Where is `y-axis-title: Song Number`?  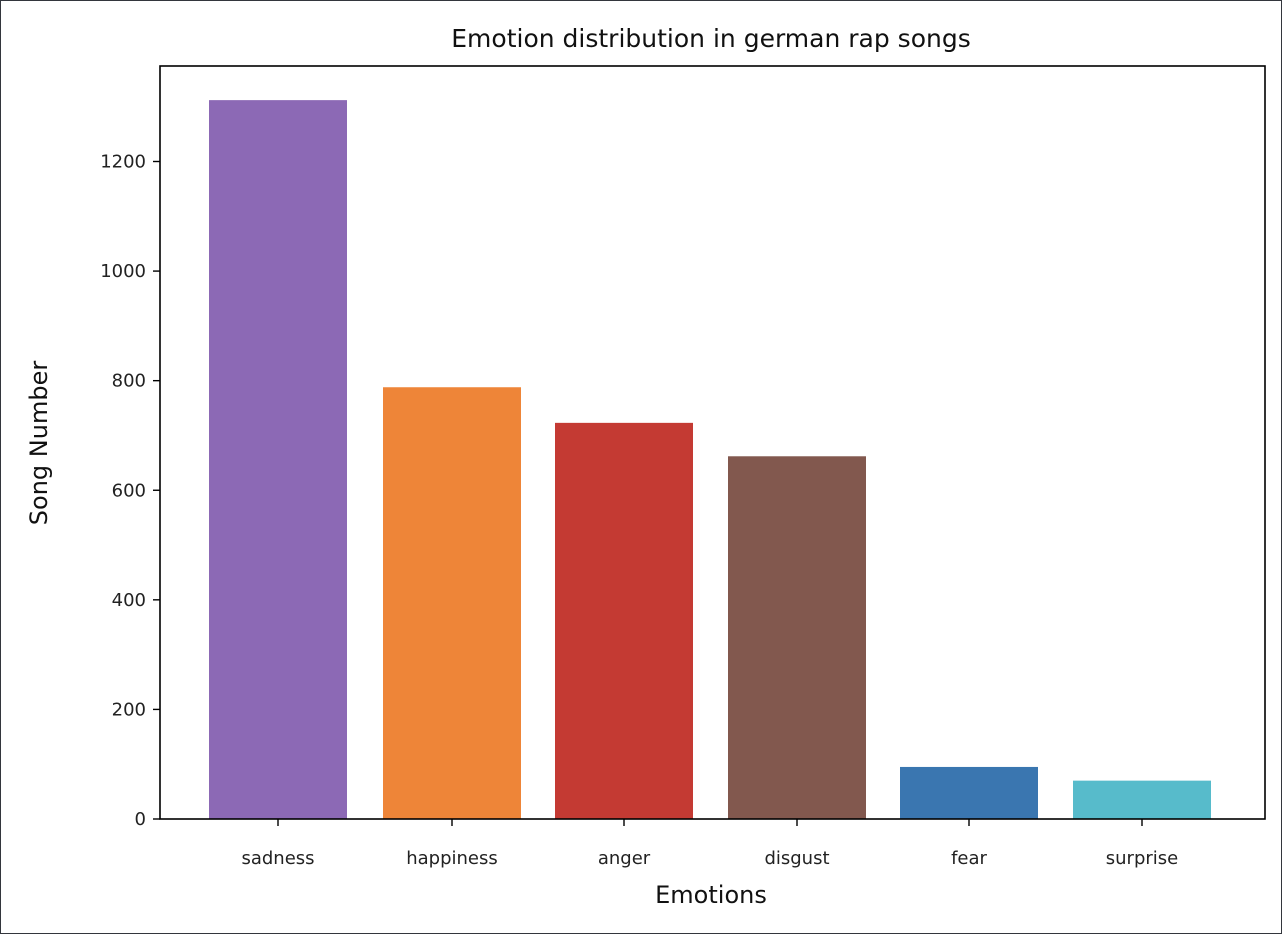 y-axis-title: Song Number is located at coordinates (39, 443).